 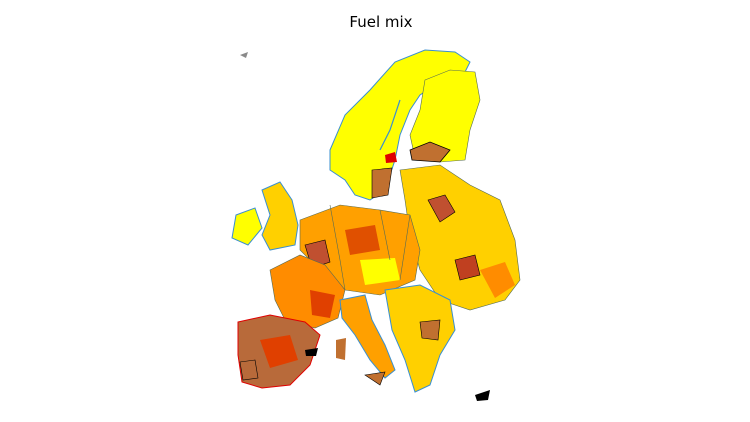 I want to click on sardinia, so click(x=341, y=349).